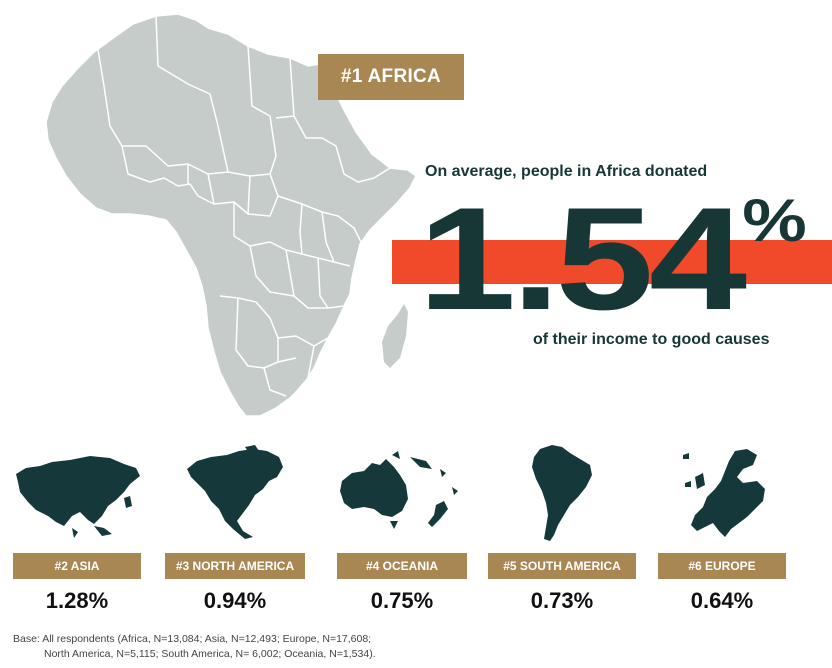 The image size is (832, 668). What do you see at coordinates (77, 566) in the screenshot?
I see `rank-label-asia: #2 ASIA` at bounding box center [77, 566].